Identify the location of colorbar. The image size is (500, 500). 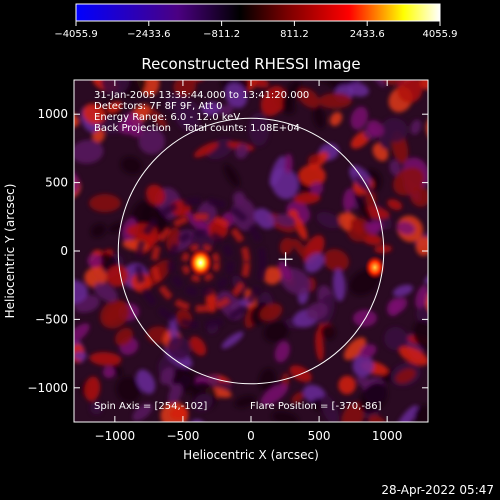
(258, 12).